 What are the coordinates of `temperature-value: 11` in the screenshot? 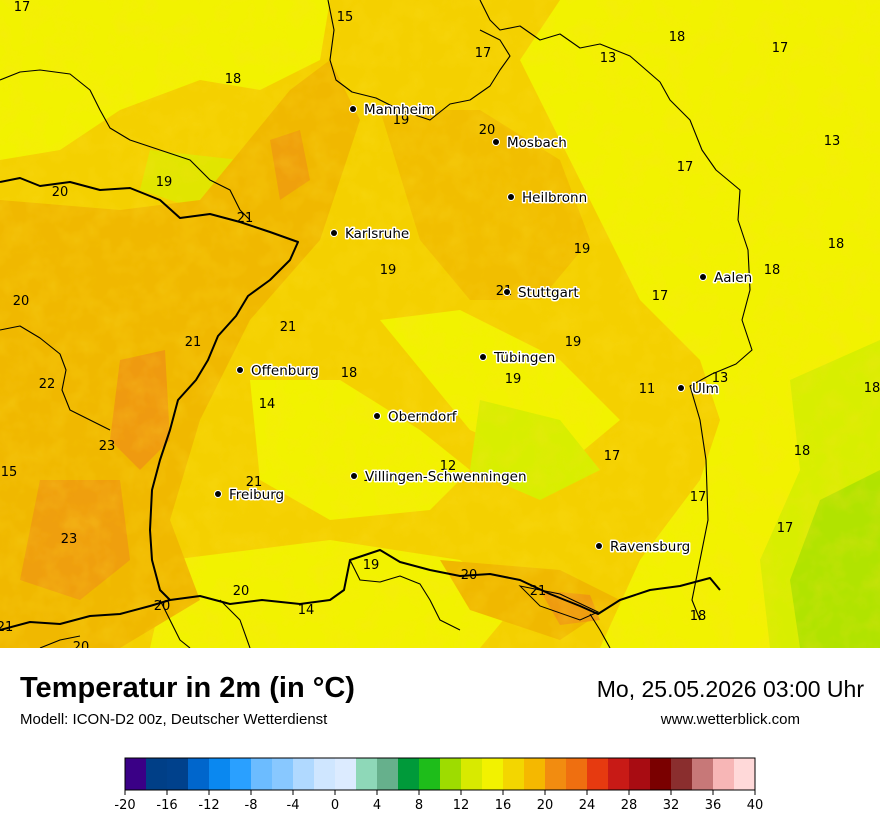 It's located at (647, 389).